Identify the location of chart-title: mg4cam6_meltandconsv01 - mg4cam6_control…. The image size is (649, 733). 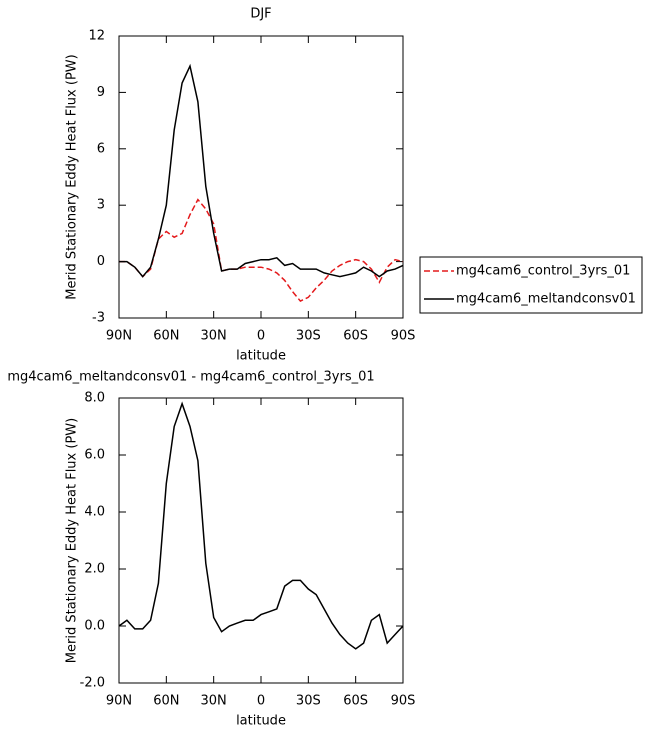
(190, 377).